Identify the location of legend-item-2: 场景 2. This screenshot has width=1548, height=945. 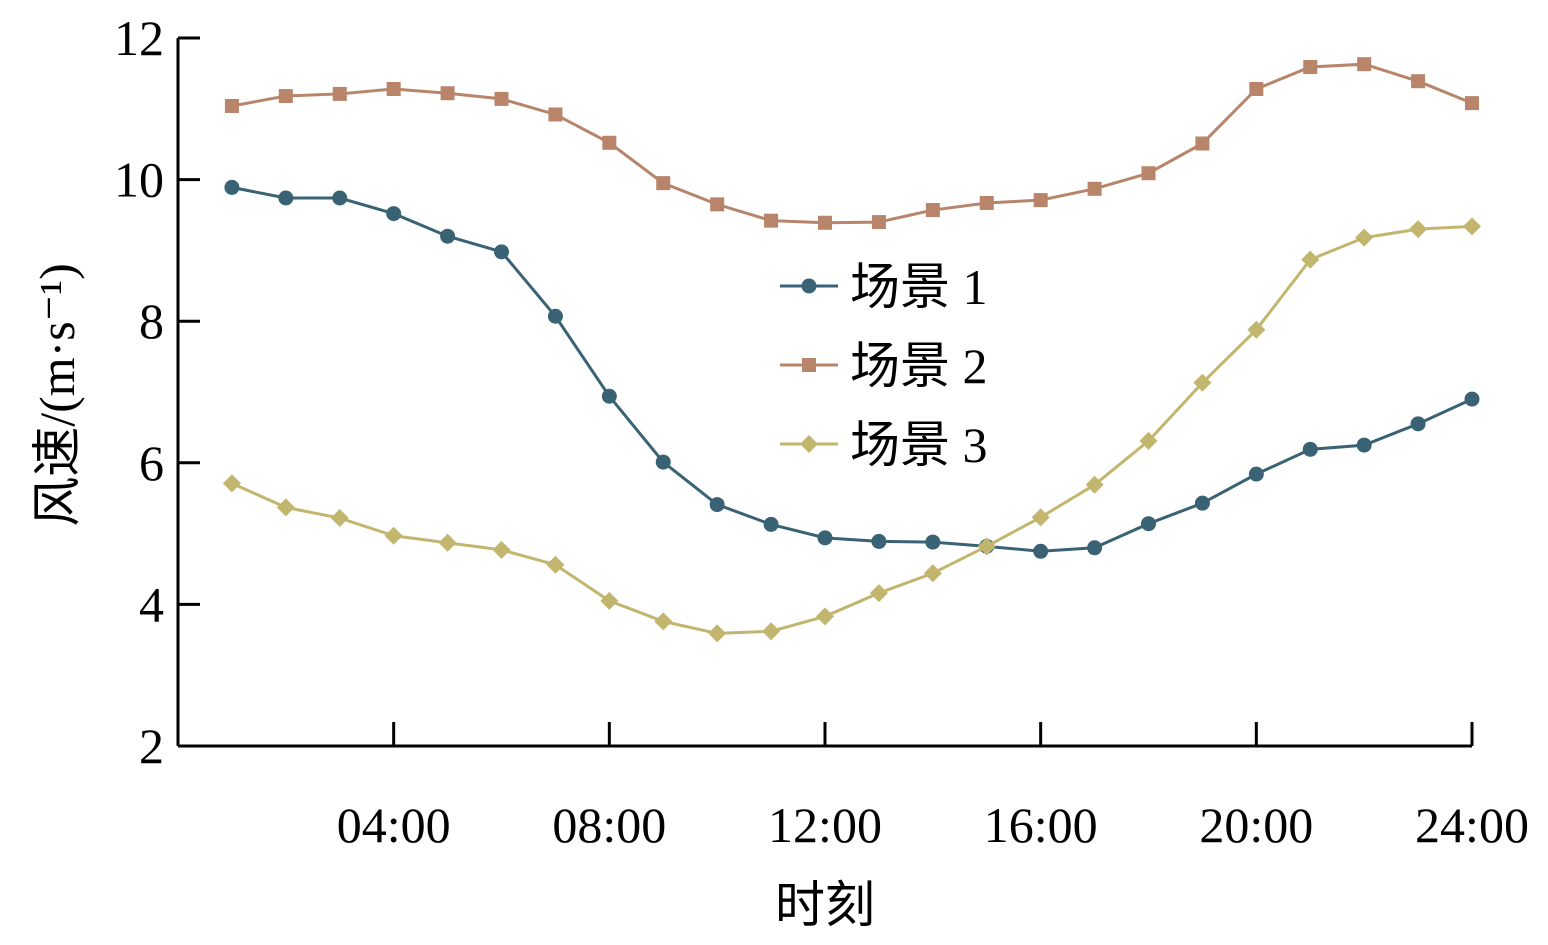
(884, 366).